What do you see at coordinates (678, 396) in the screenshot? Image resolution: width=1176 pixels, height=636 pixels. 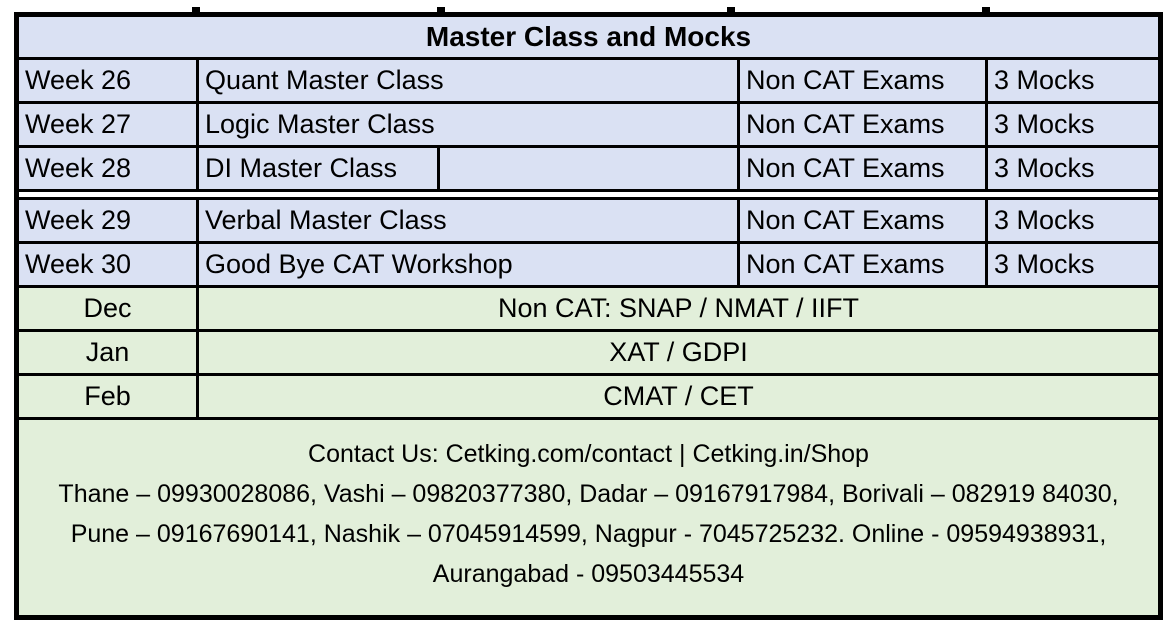 I see `month-exams-cell: CMAT / CET` at bounding box center [678, 396].